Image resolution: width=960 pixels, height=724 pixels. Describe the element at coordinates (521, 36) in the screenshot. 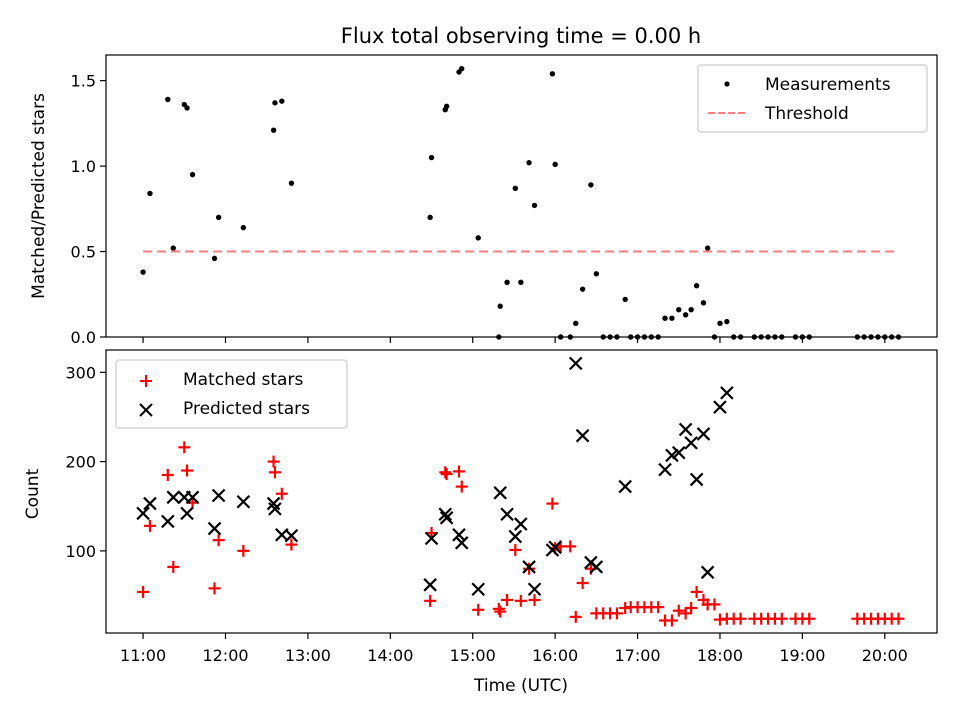

I see `top-chart-title: Flux total observing time = 0.00 h` at that location.